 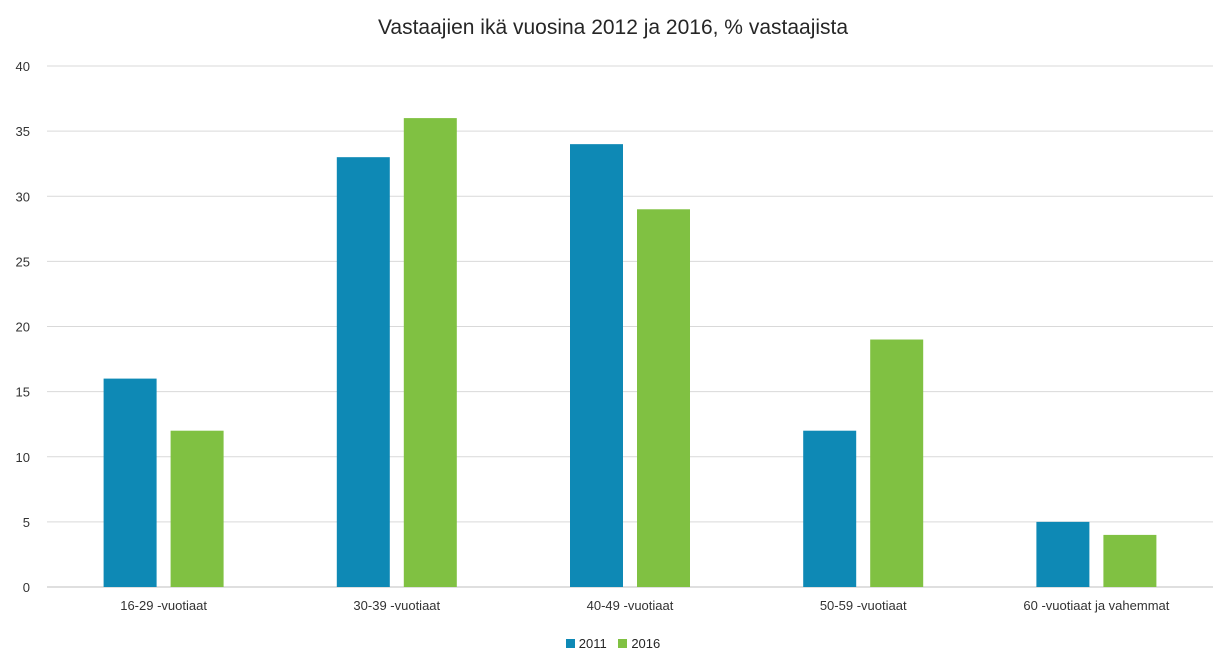 I want to click on y-tick-label: 15, so click(x=23, y=392).